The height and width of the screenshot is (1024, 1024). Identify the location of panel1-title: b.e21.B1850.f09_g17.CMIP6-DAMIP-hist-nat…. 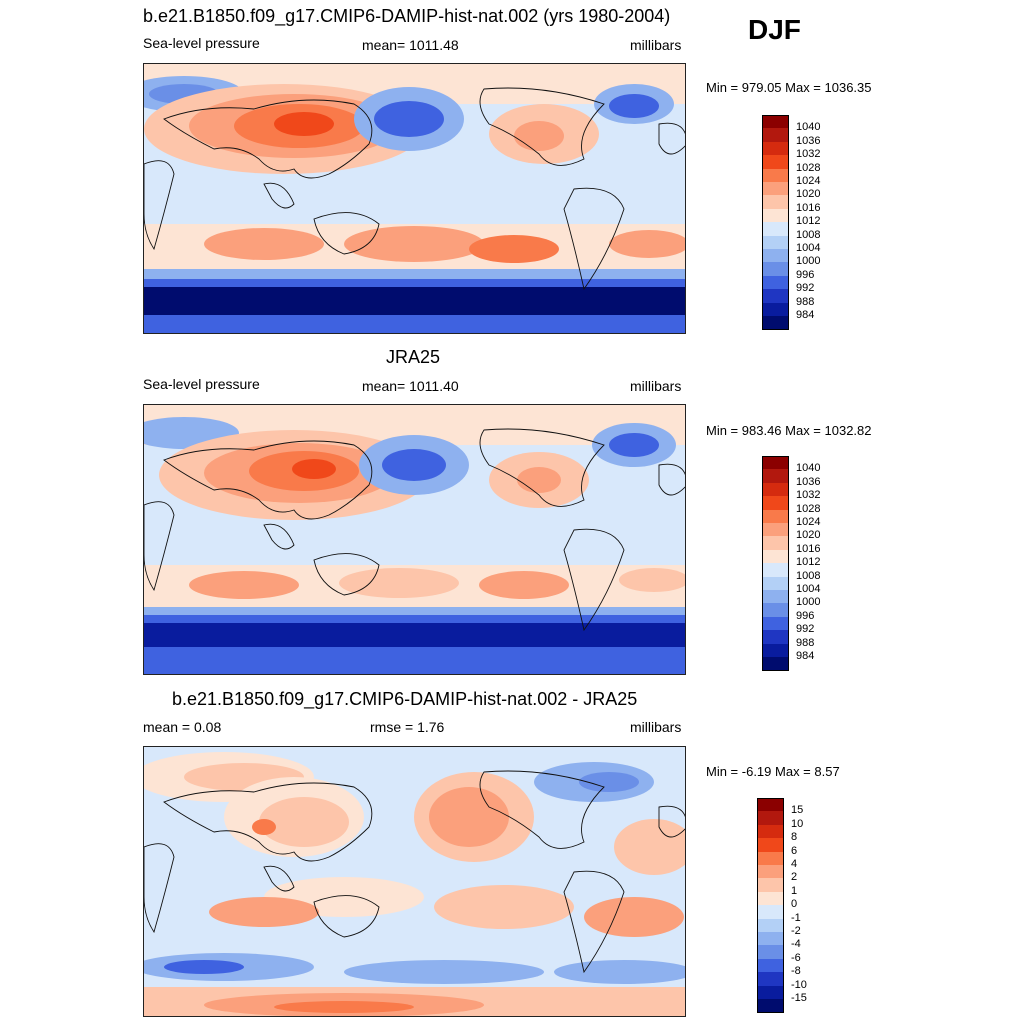
(407, 16).